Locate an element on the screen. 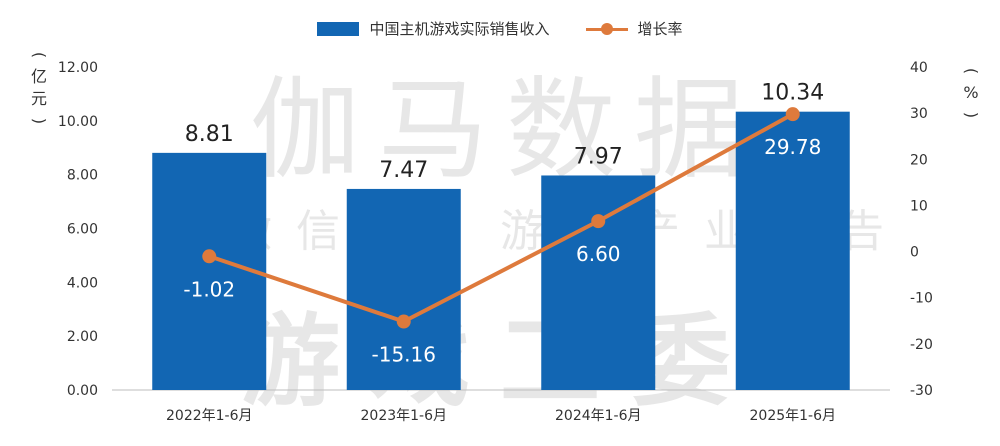  bar-value-label: 7.97 is located at coordinates (598, 156).